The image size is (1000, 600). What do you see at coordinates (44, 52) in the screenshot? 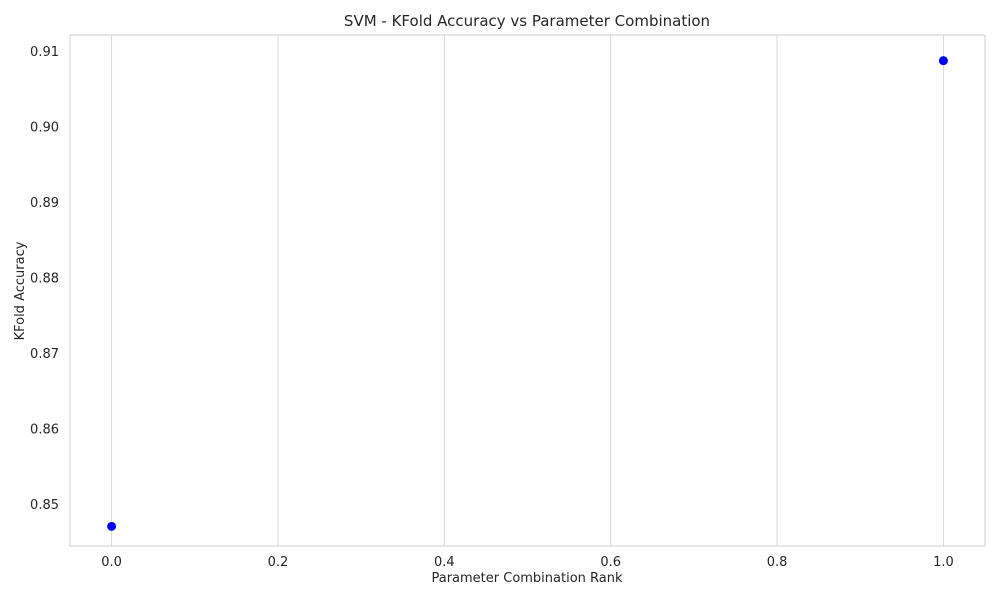
I see `y-tick-label: 0.91` at bounding box center [44, 52].